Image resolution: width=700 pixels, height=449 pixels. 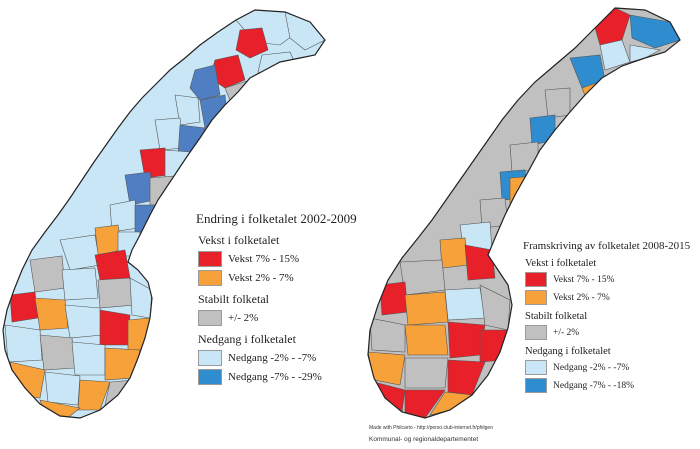 I want to click on legend-left-row-growth-high: Vekst 7% - 15%, so click(x=277, y=259).